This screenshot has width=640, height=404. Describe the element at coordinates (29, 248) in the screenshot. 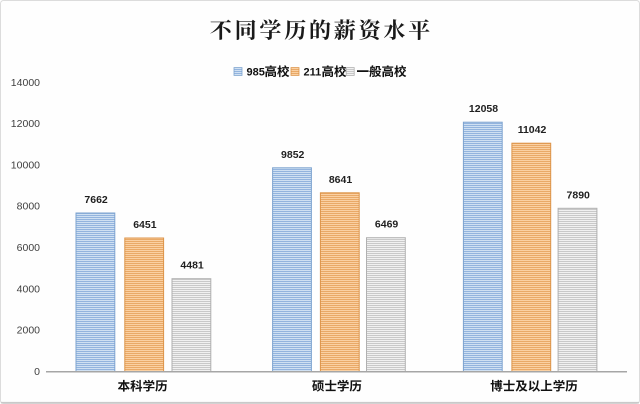

I see `svg-text: 6000` at that location.